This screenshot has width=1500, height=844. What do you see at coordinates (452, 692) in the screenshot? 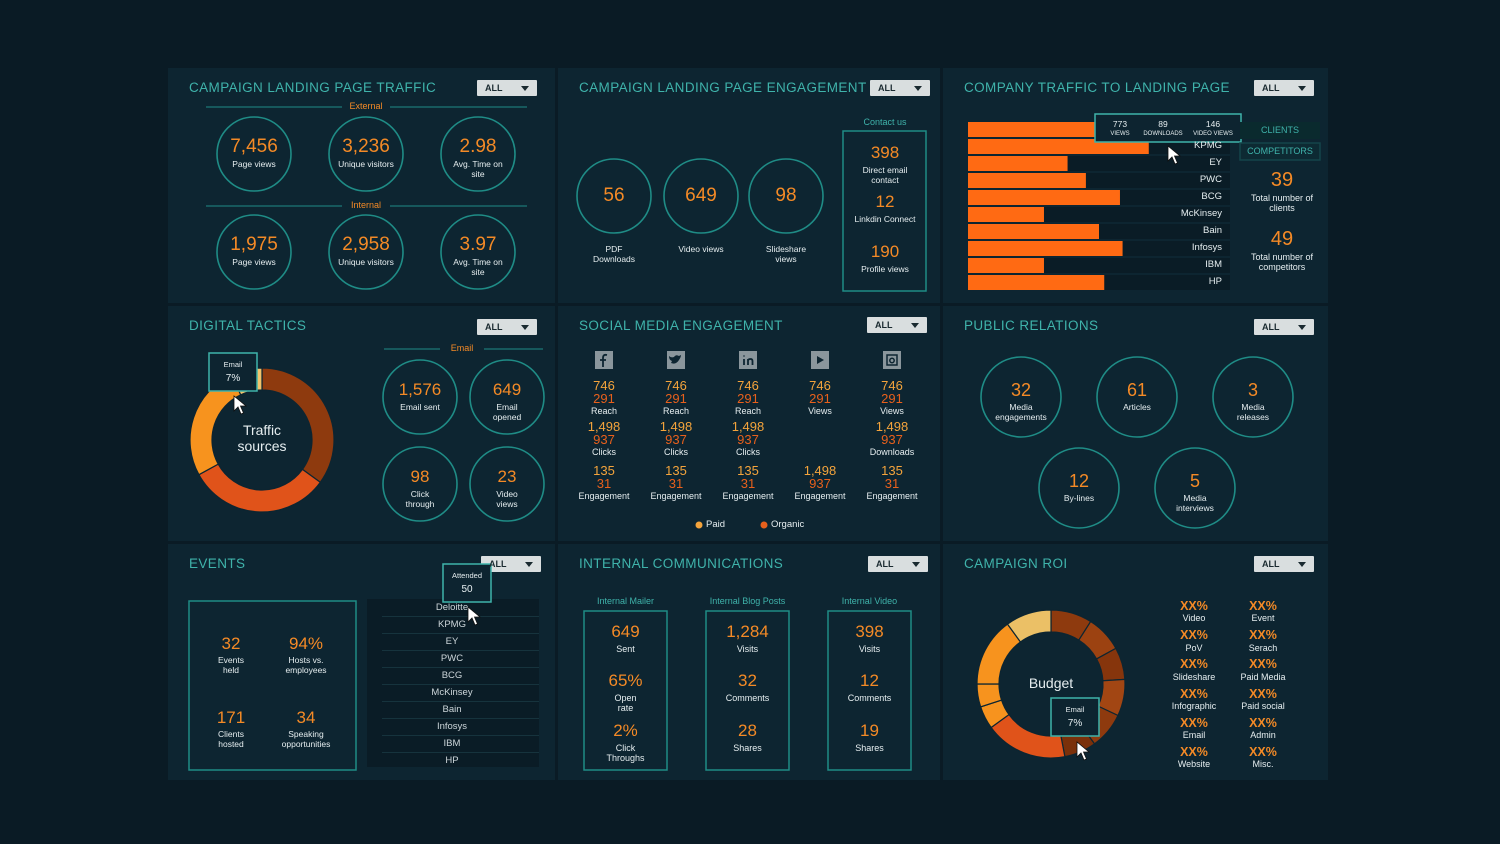
I see `list-item: McKinsey` at bounding box center [452, 692].